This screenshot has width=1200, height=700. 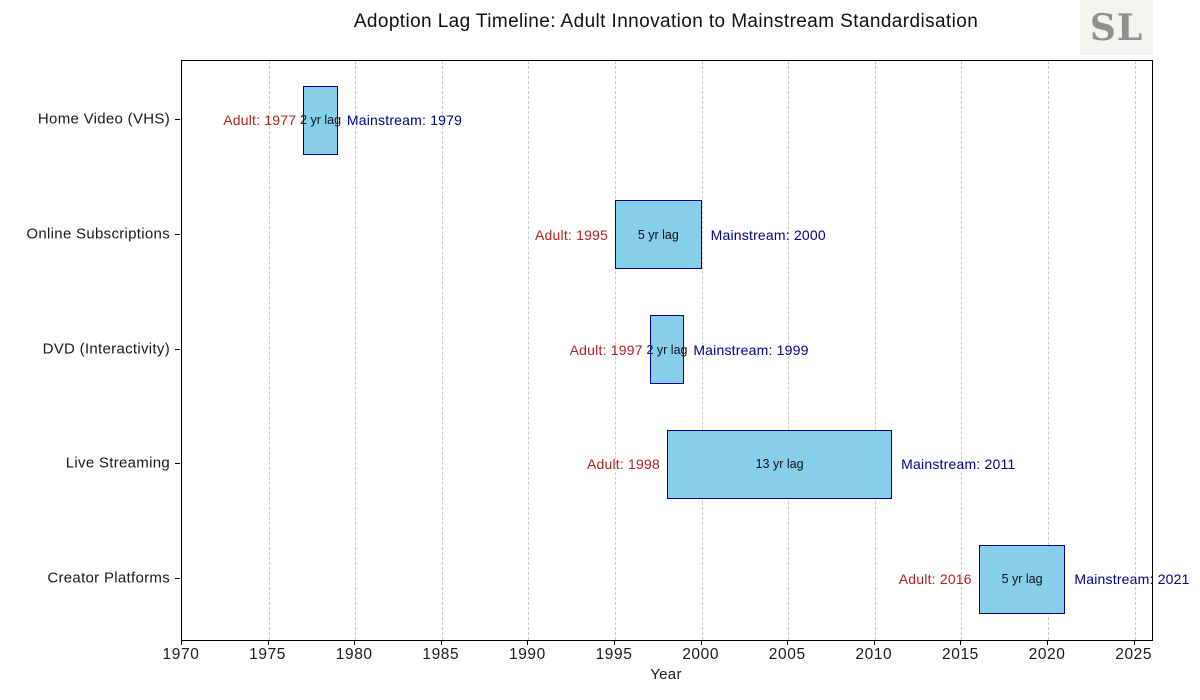 What do you see at coordinates (181, 654) in the screenshot?
I see `x-tick-label: 1970` at bounding box center [181, 654].